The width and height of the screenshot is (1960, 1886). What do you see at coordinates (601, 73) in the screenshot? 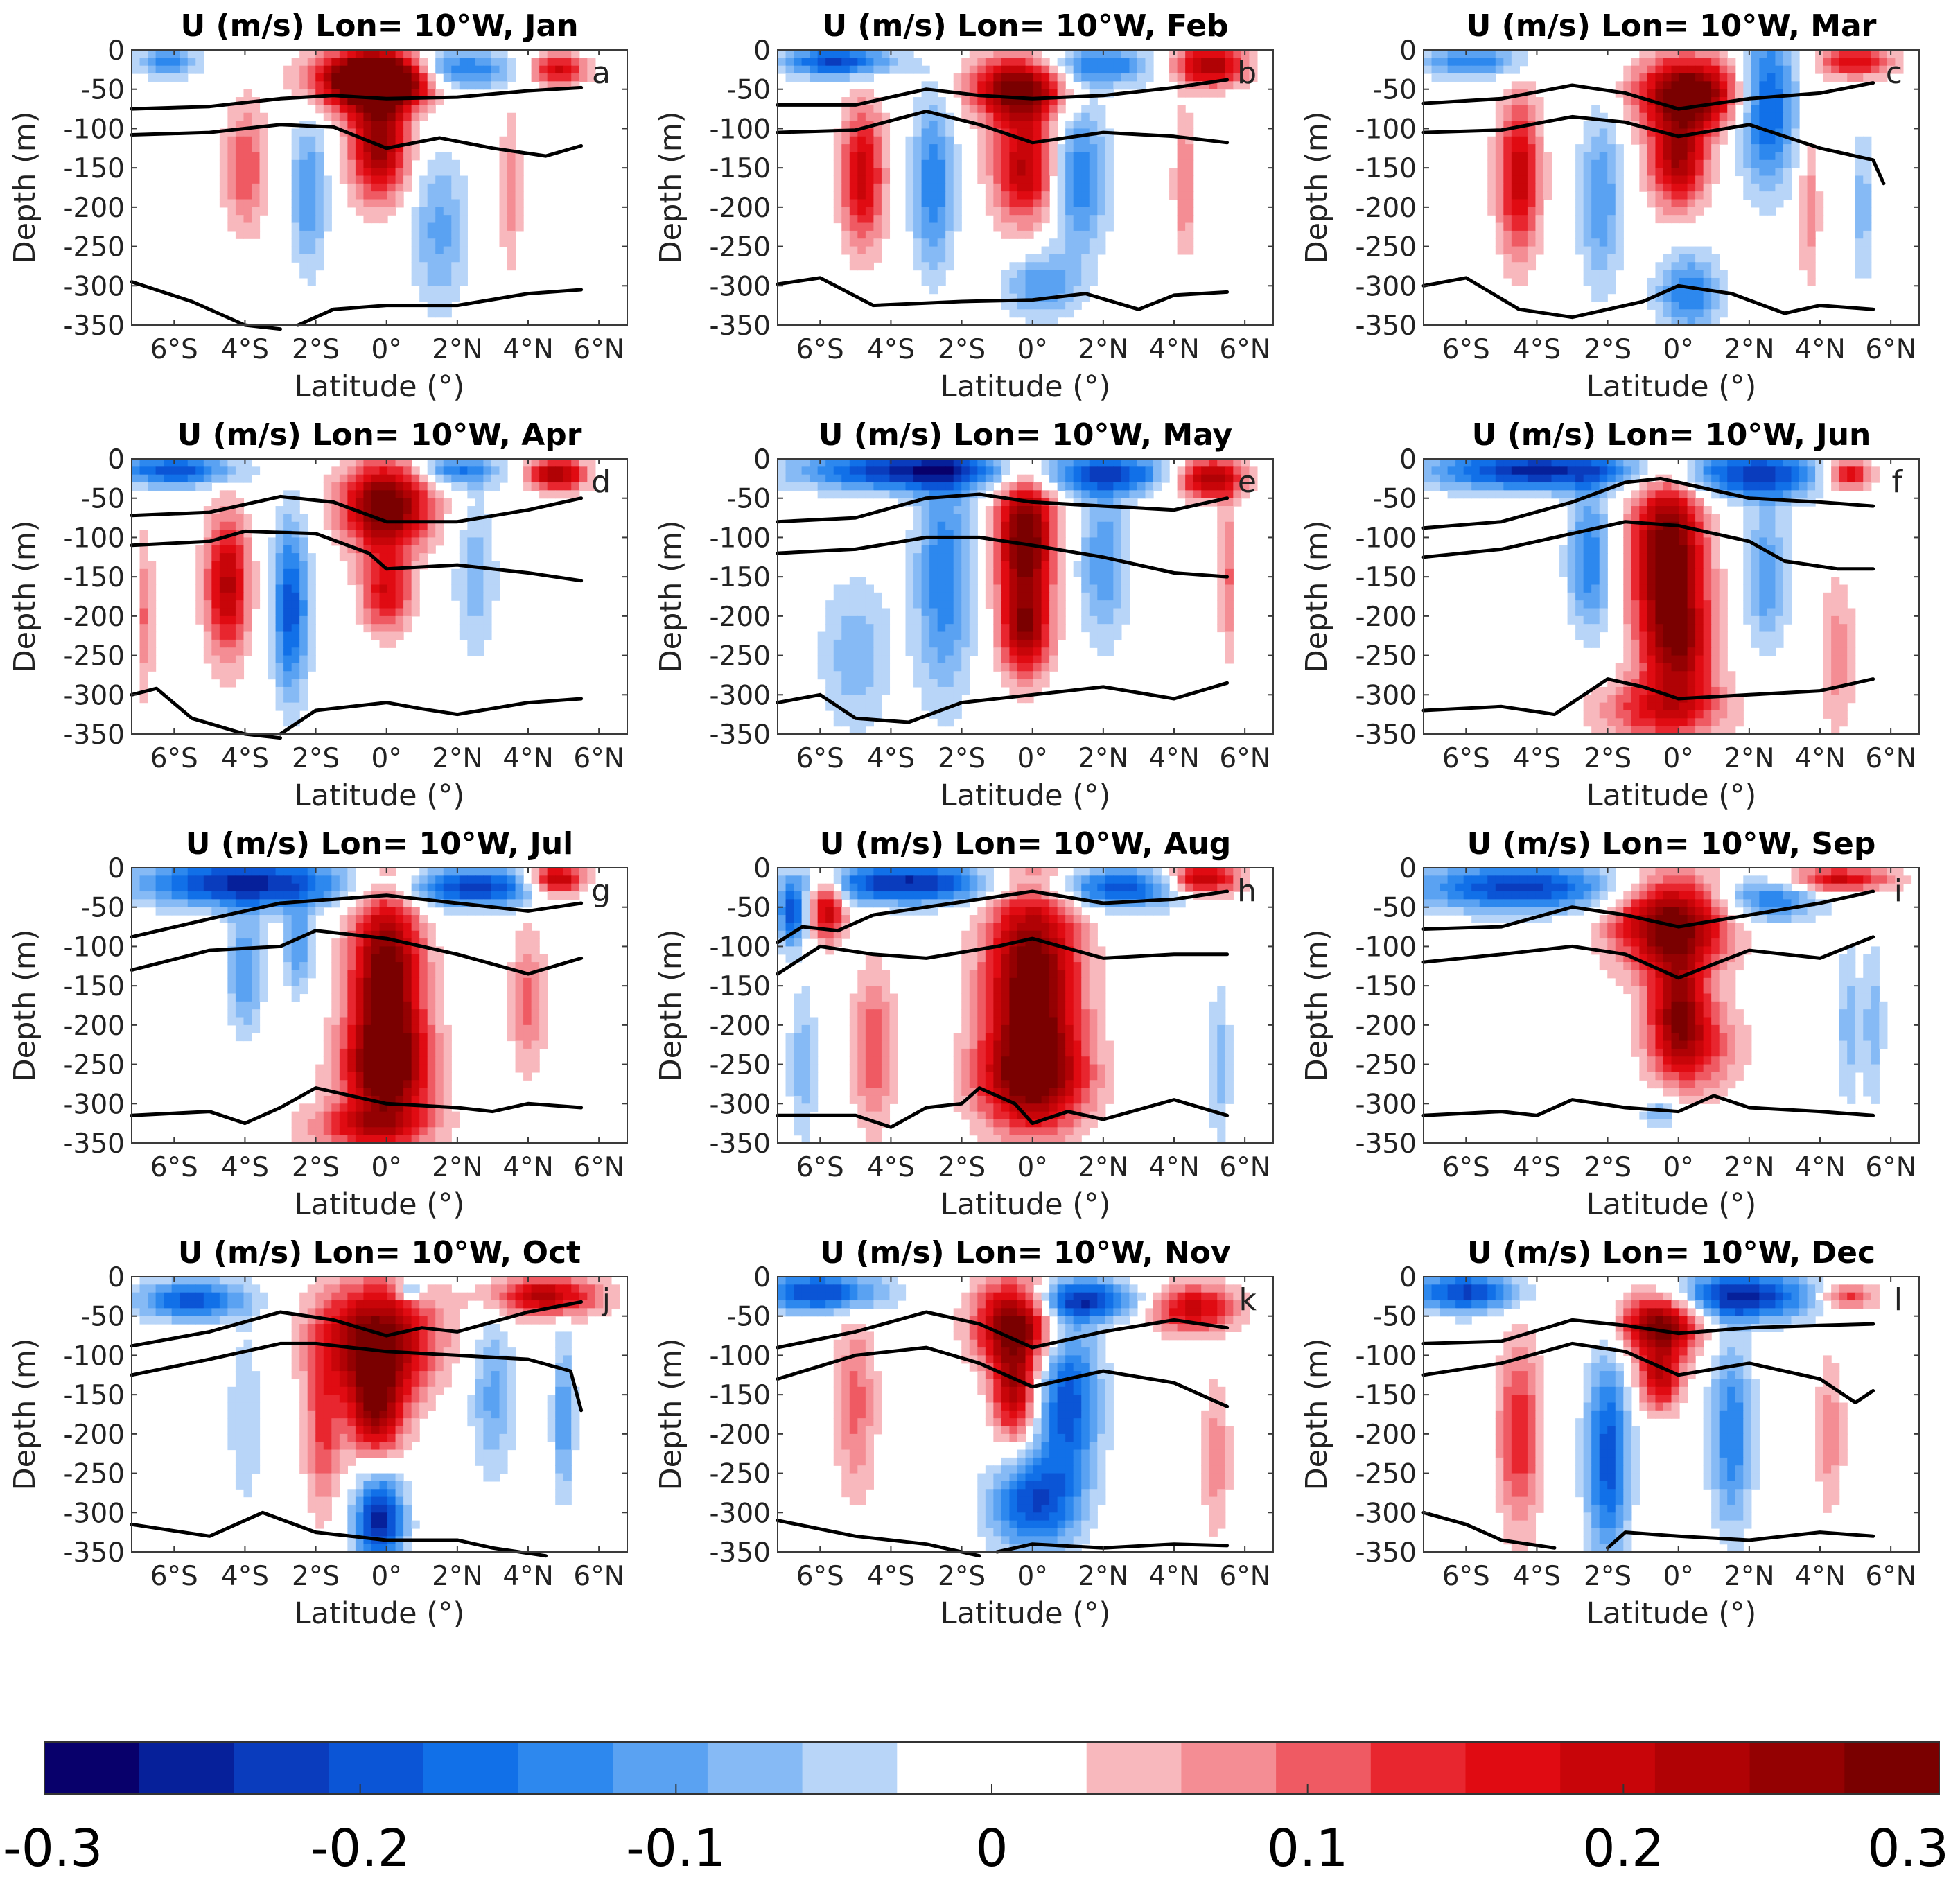
I see `panel-letter: a` at bounding box center [601, 73].